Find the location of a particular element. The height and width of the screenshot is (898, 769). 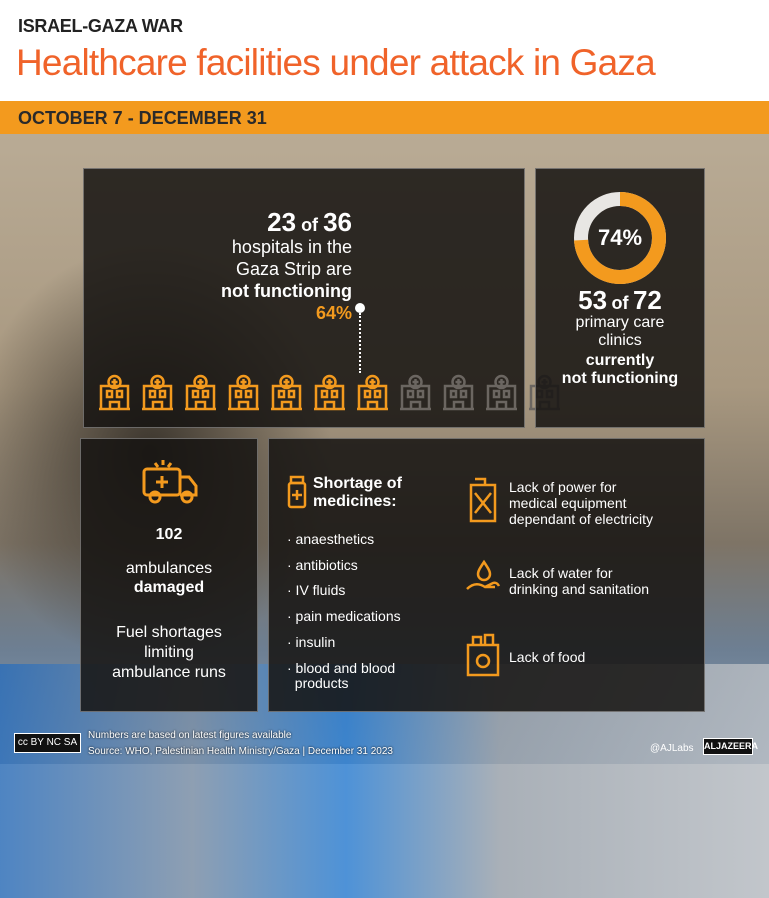

medicine-item: · insulin is located at coordinates (311, 641).